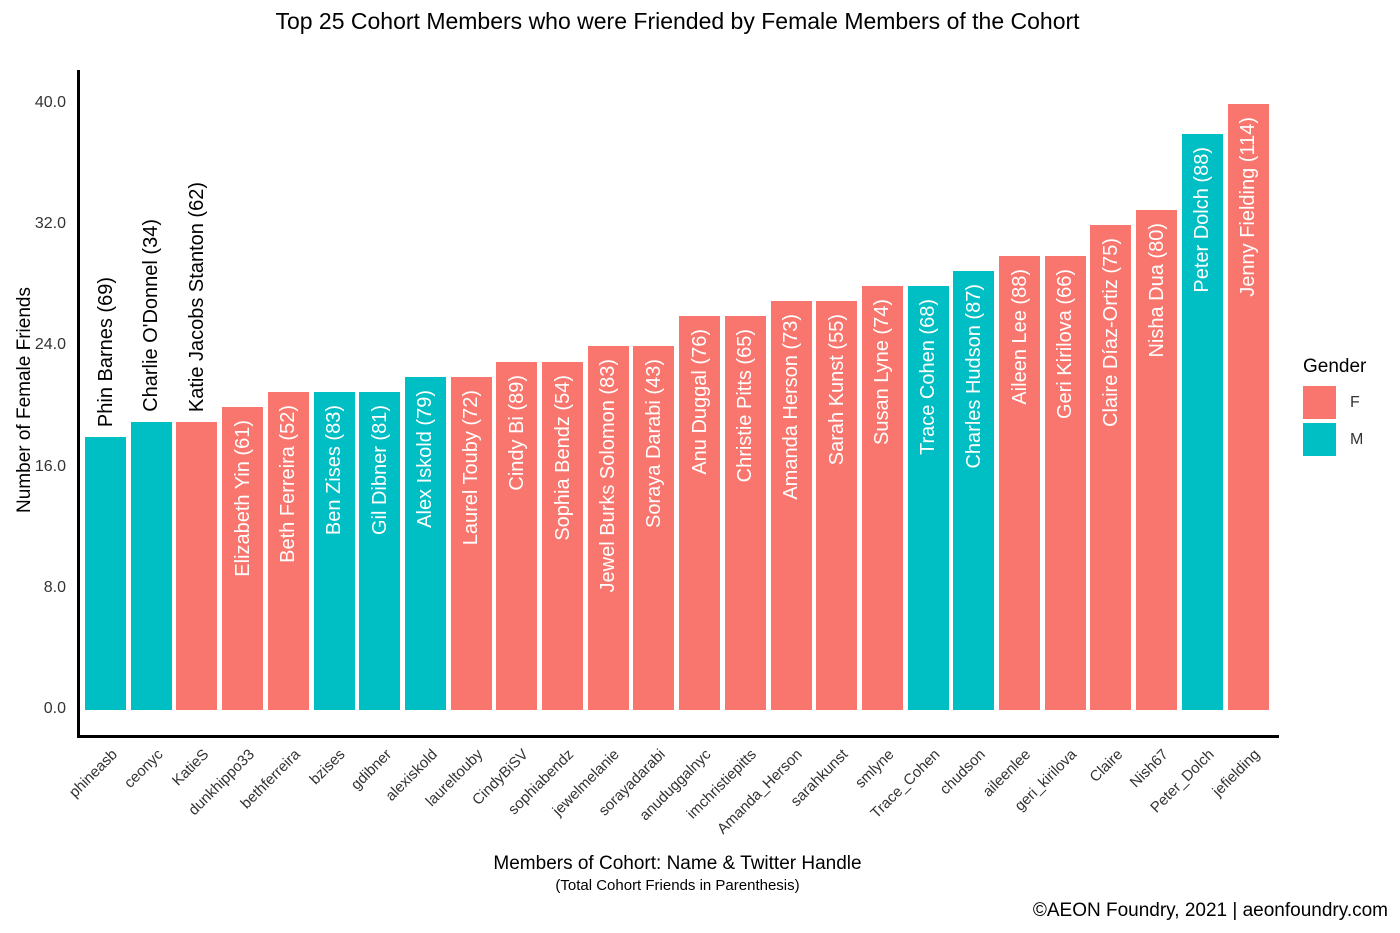  I want to click on bar-name-label: Alex Iskold (79), so click(425, 458).